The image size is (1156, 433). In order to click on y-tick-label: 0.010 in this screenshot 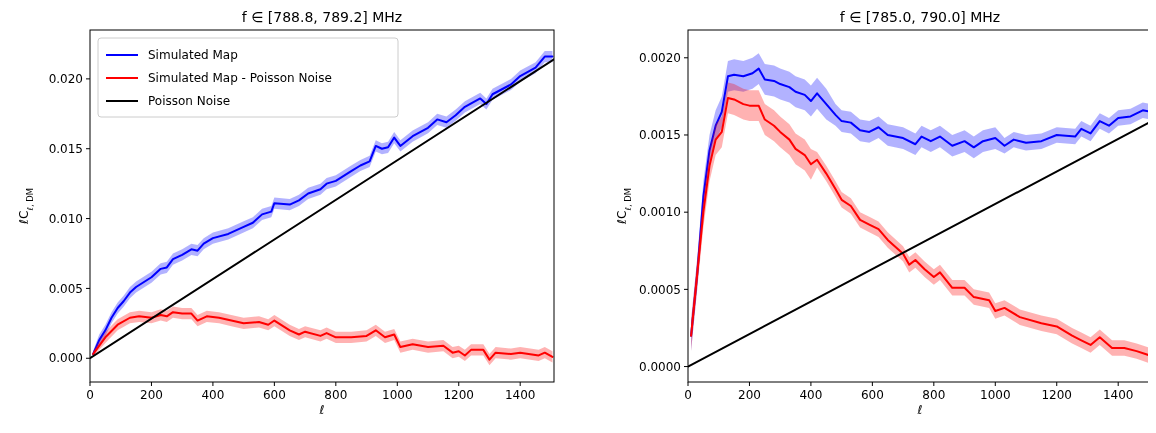, I will do `click(65, 218)`.